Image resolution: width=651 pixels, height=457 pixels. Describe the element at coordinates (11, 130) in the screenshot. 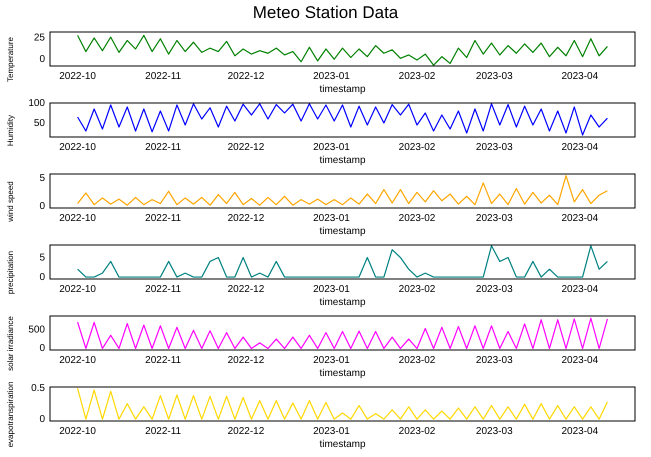

I see `y-axis-title: Humidity` at that location.